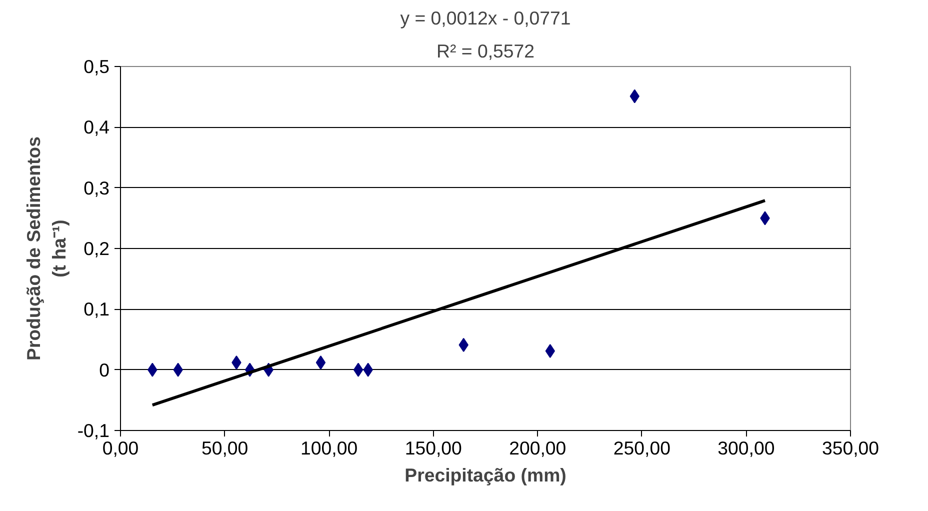 The height and width of the screenshot is (511, 928). I want to click on x-tick-label: 100,00, so click(329, 448).